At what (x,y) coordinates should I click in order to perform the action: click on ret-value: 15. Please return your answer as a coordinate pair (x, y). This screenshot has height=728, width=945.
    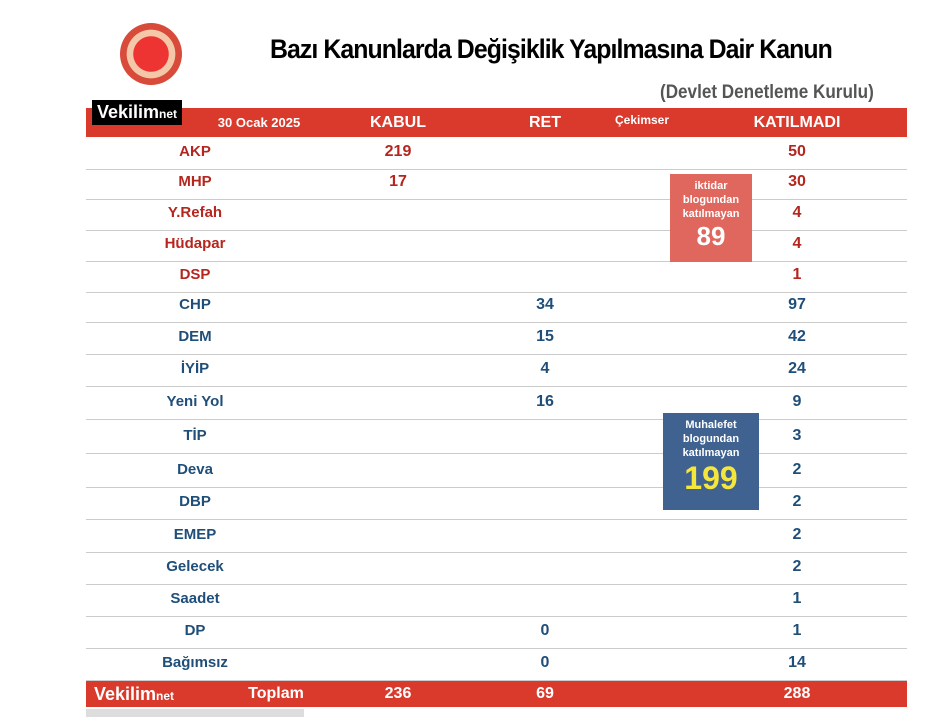
    Looking at the image, I should click on (545, 336).